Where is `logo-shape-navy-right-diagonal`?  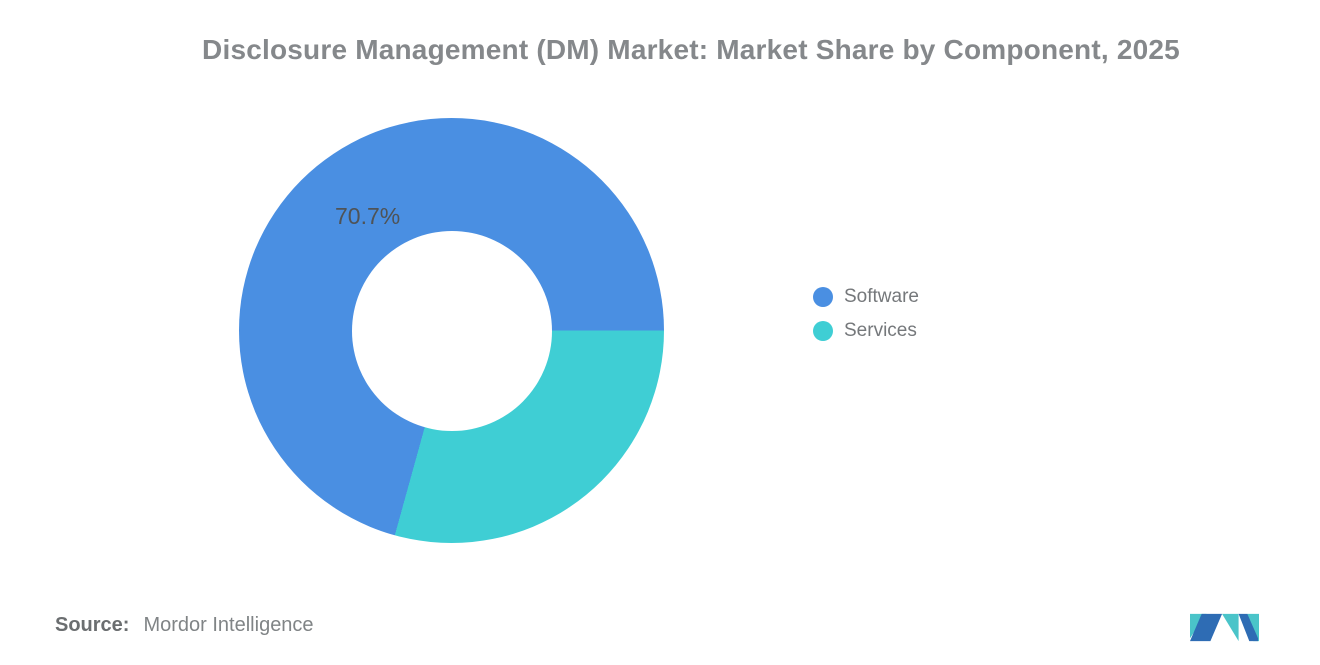 logo-shape-navy-right-diagonal is located at coordinates (1248, 627).